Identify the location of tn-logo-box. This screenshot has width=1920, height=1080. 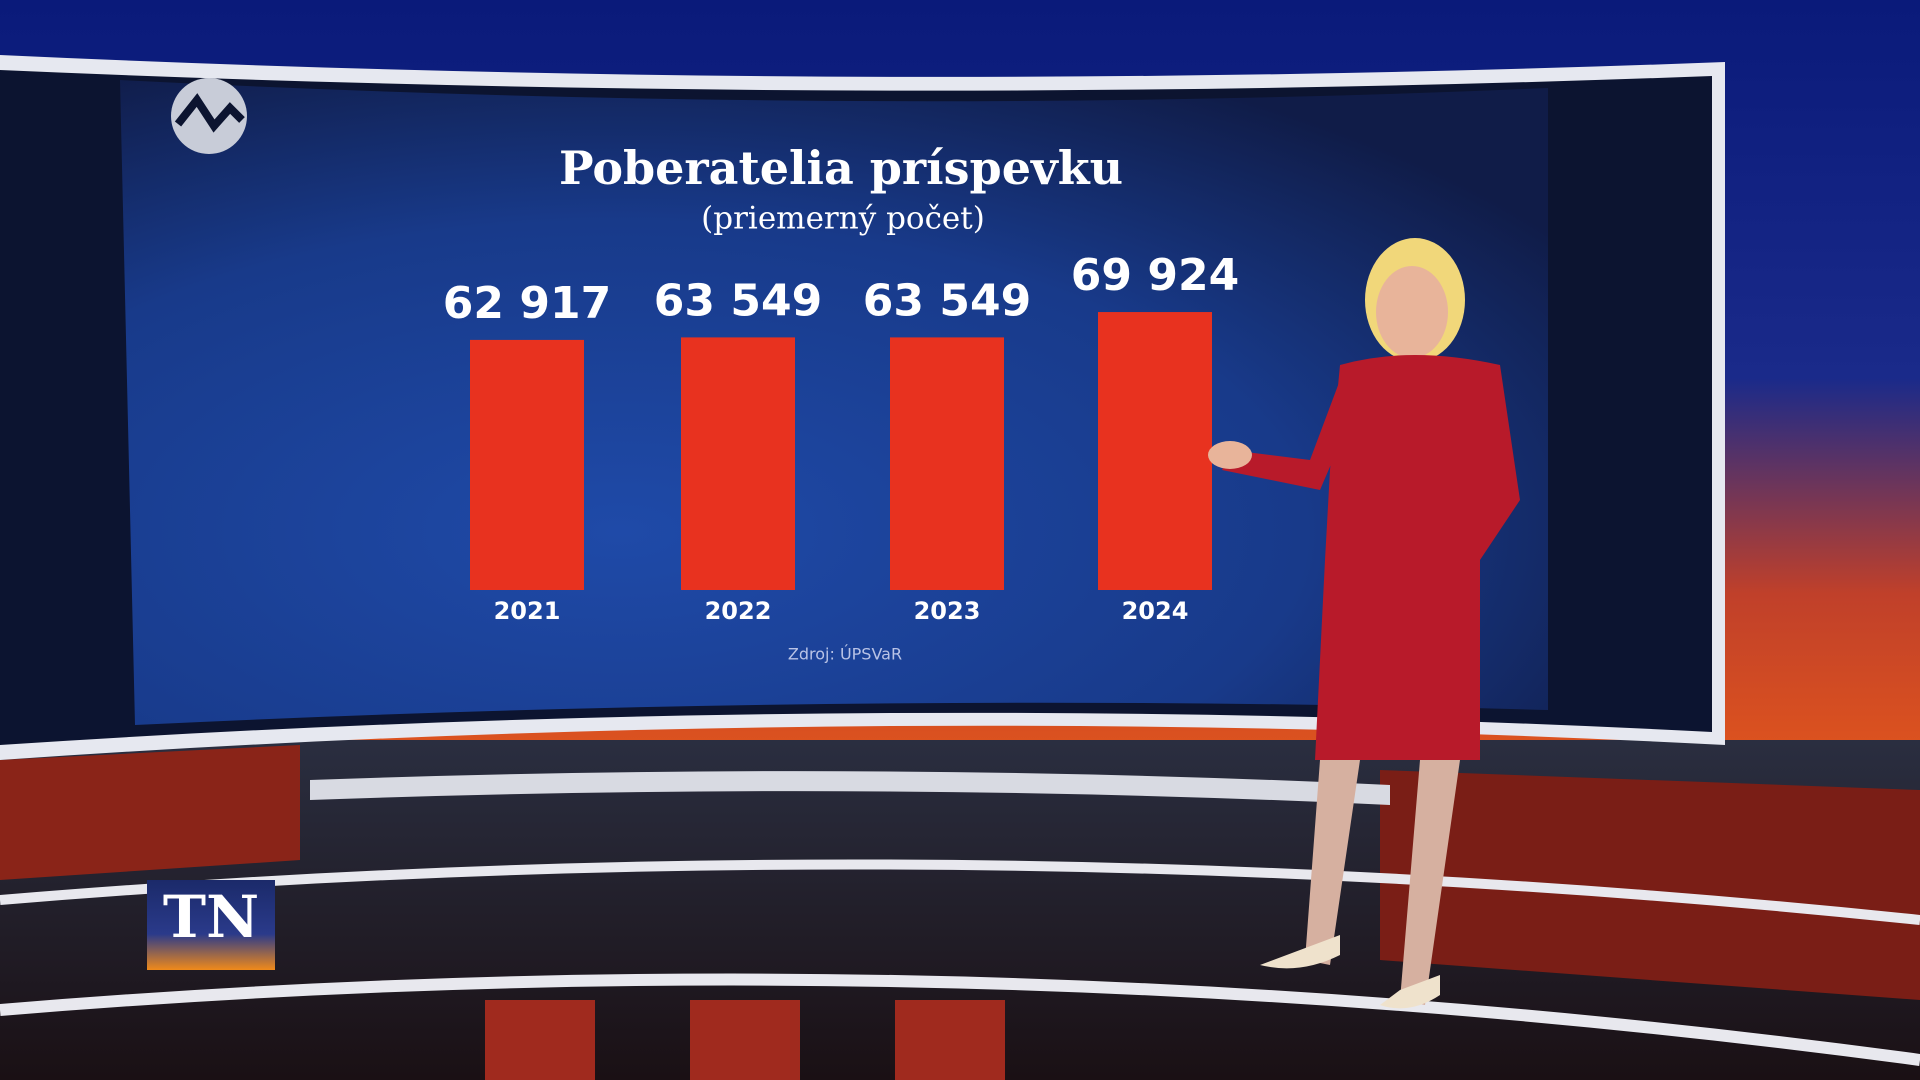
(211, 925).